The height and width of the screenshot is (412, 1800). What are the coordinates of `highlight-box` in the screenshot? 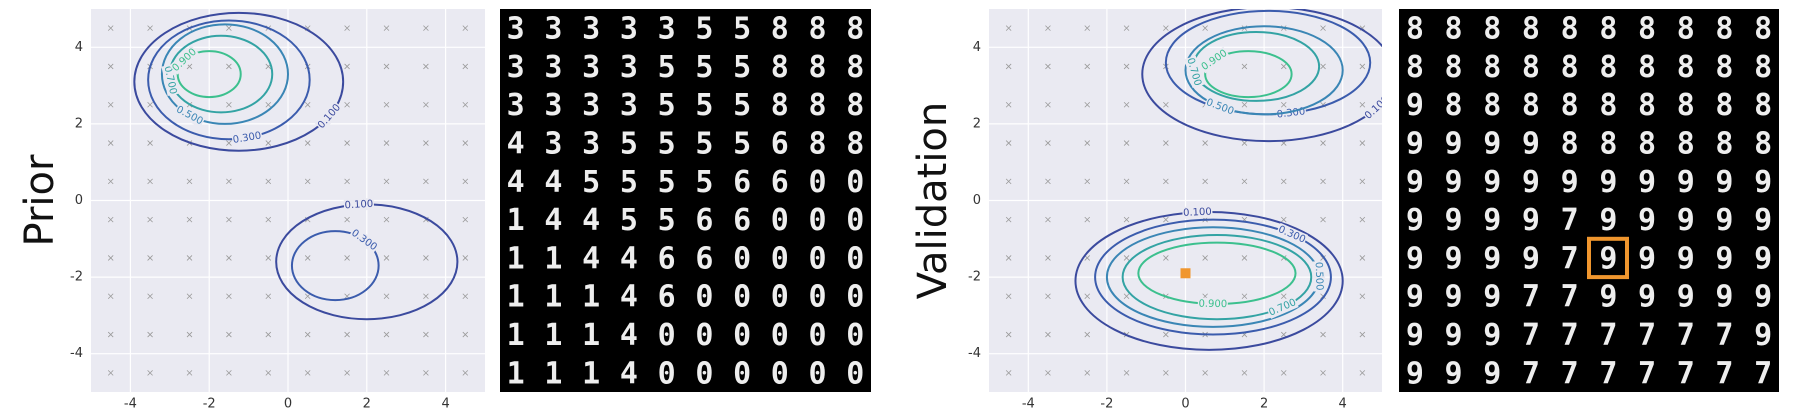 It's located at (1608, 258).